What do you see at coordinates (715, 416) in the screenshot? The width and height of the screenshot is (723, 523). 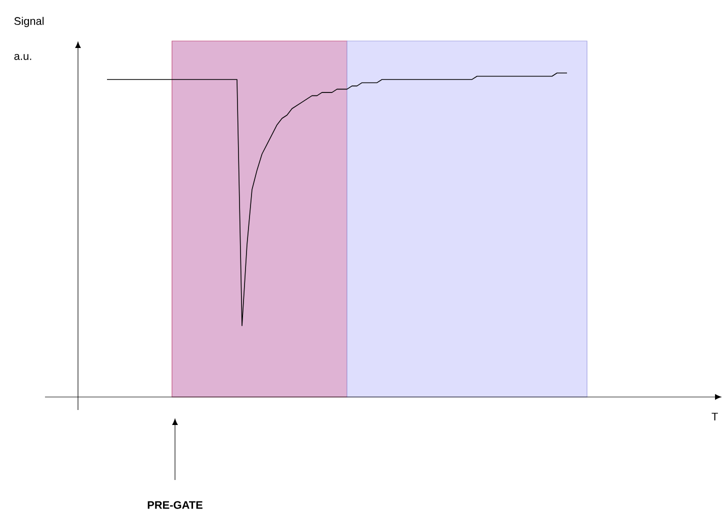 I see `text: T` at bounding box center [715, 416].